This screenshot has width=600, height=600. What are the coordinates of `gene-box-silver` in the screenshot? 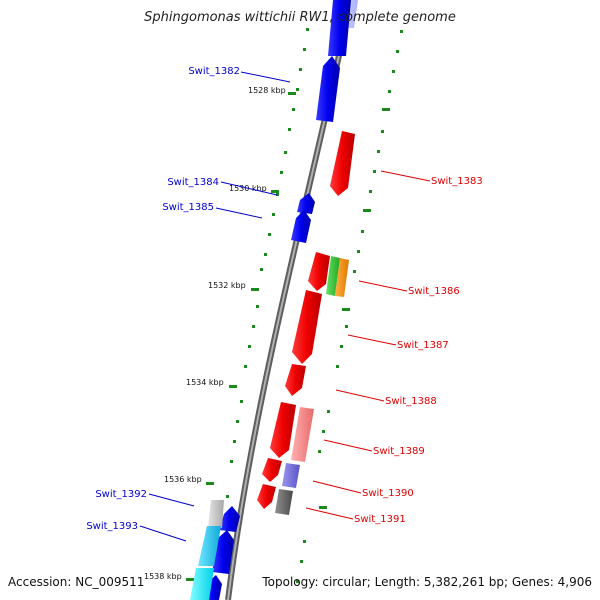 It's located at (216, 514).